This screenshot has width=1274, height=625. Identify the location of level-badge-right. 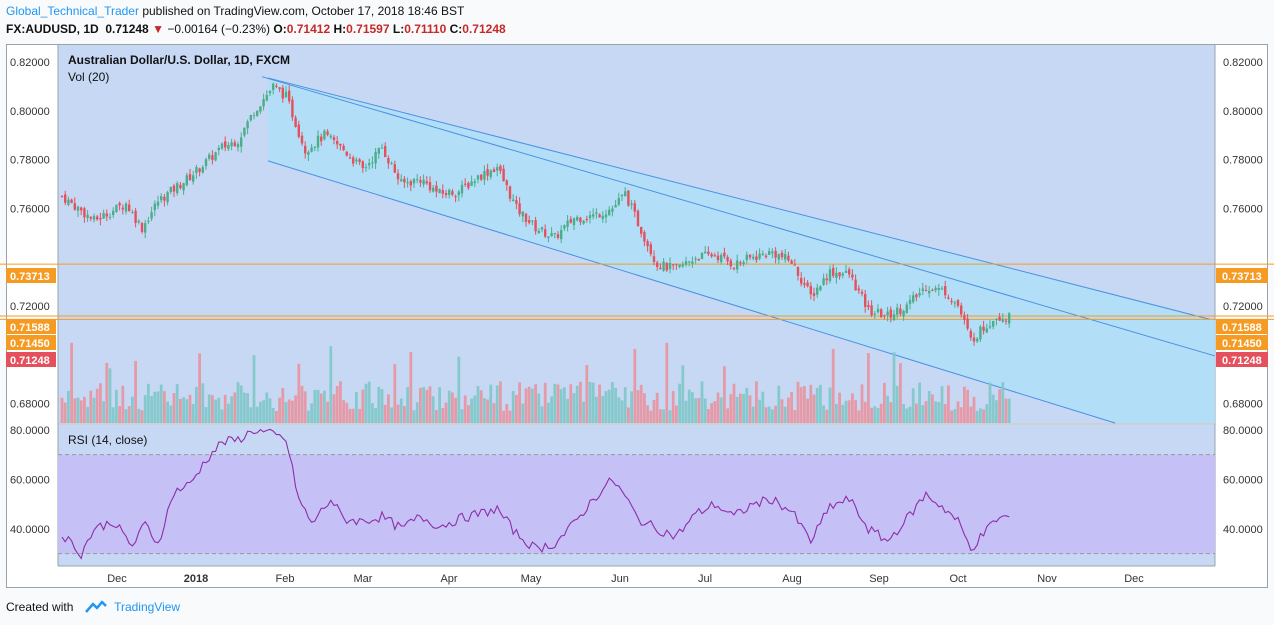
(1242, 342).